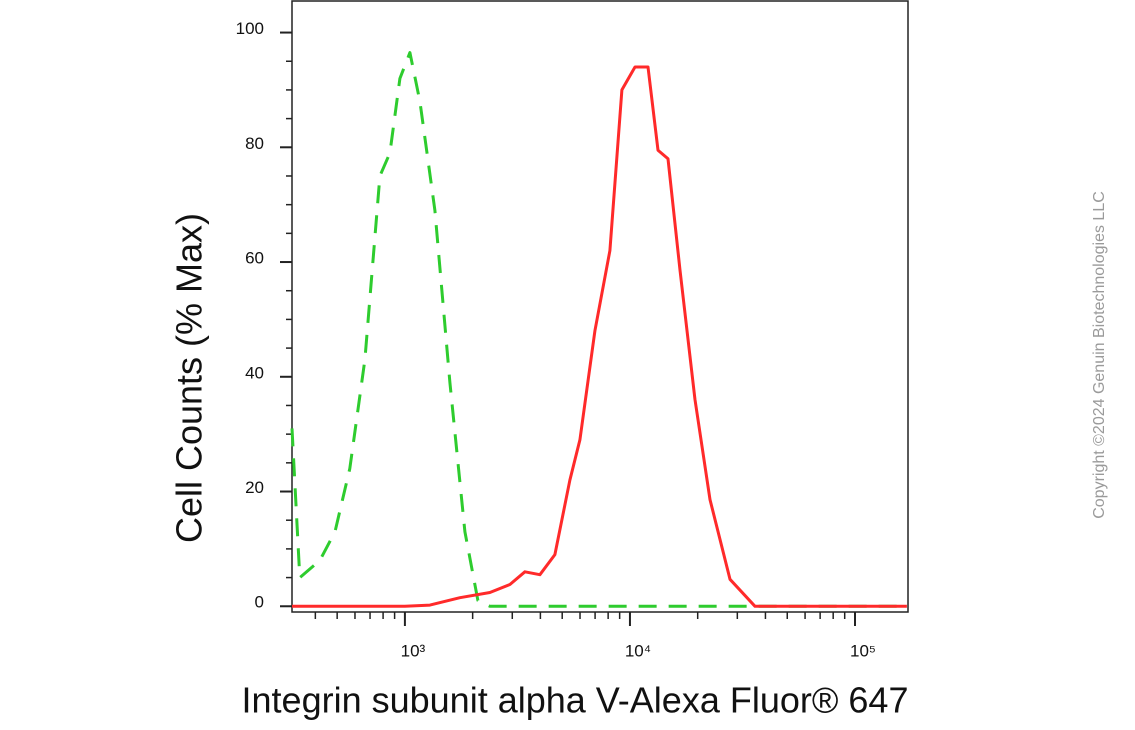 The width and height of the screenshot is (1135, 730). What do you see at coordinates (189, 378) in the screenshot?
I see `y-axis-title: Cell Counts (% Max)` at bounding box center [189, 378].